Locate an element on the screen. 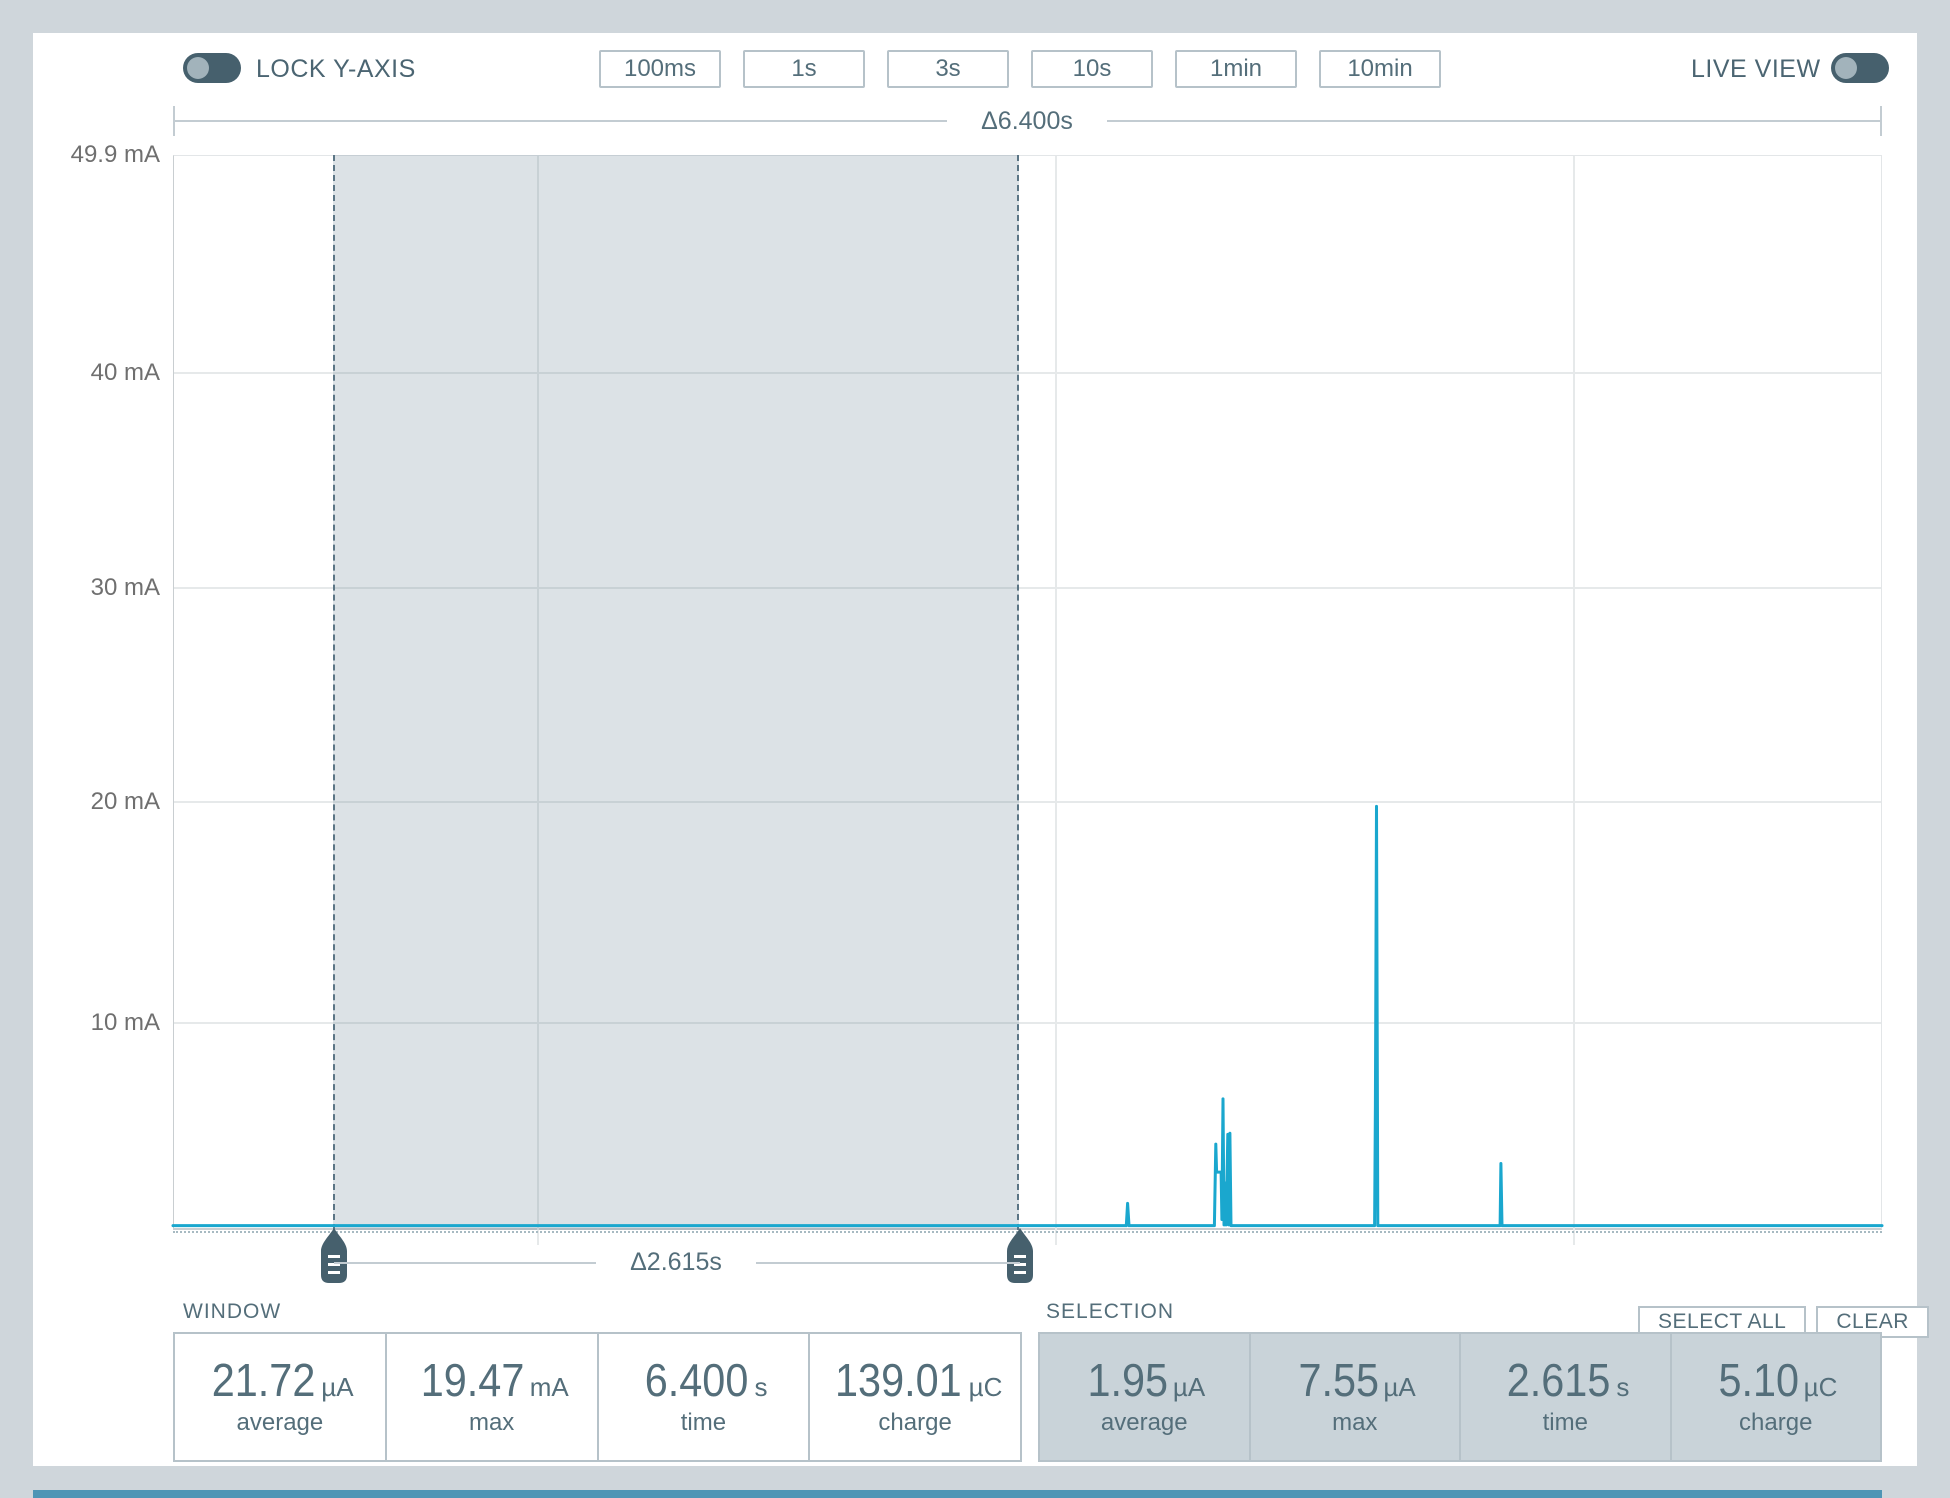 The image size is (1950, 1498). window-time-stat: 6.400 s time is located at coordinates (705, 1397).